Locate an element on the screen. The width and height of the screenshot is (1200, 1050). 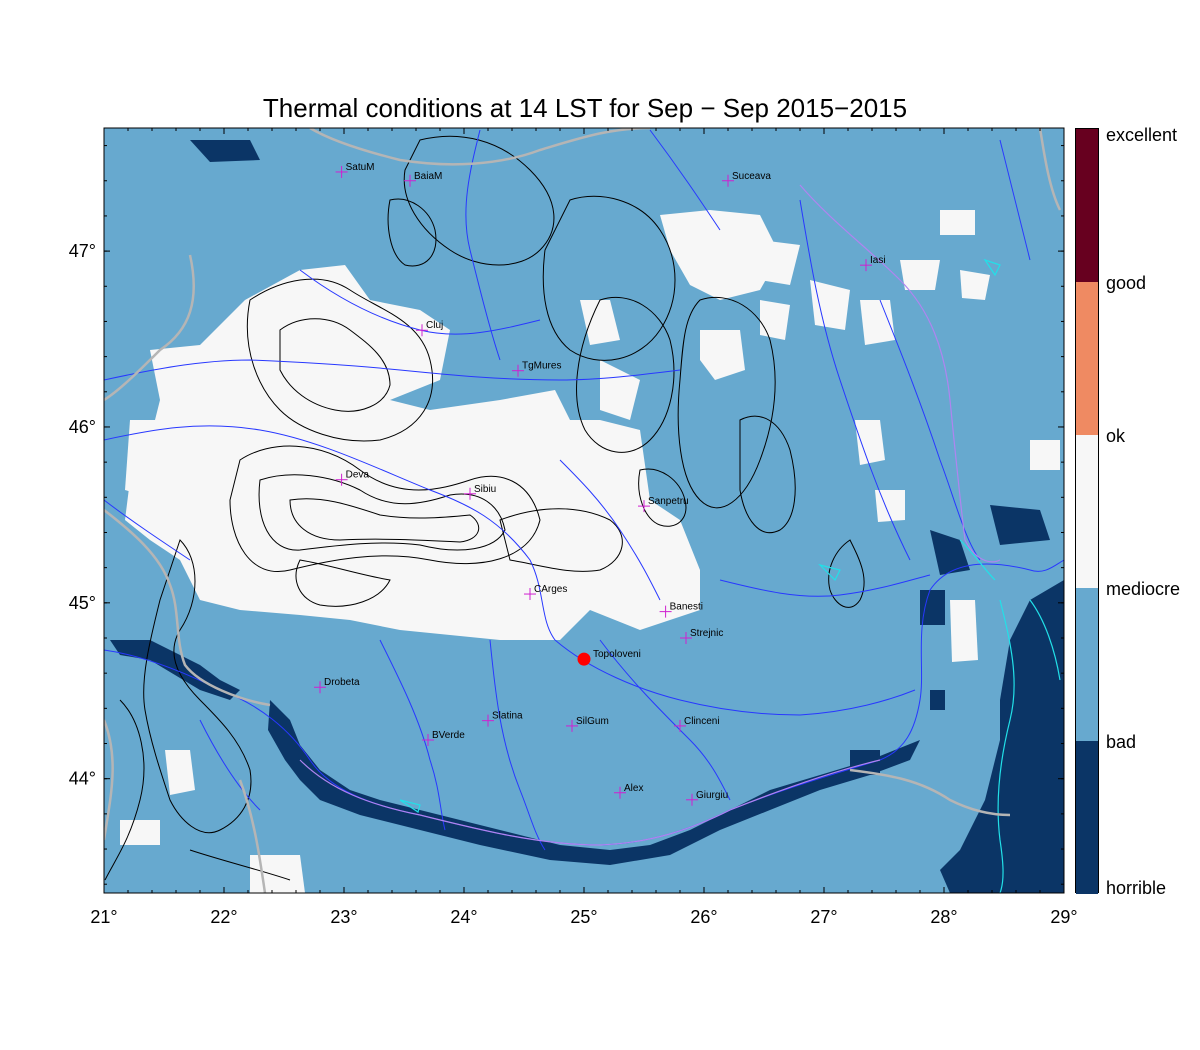
station-slatina: Slatina is located at coordinates (502, 719).